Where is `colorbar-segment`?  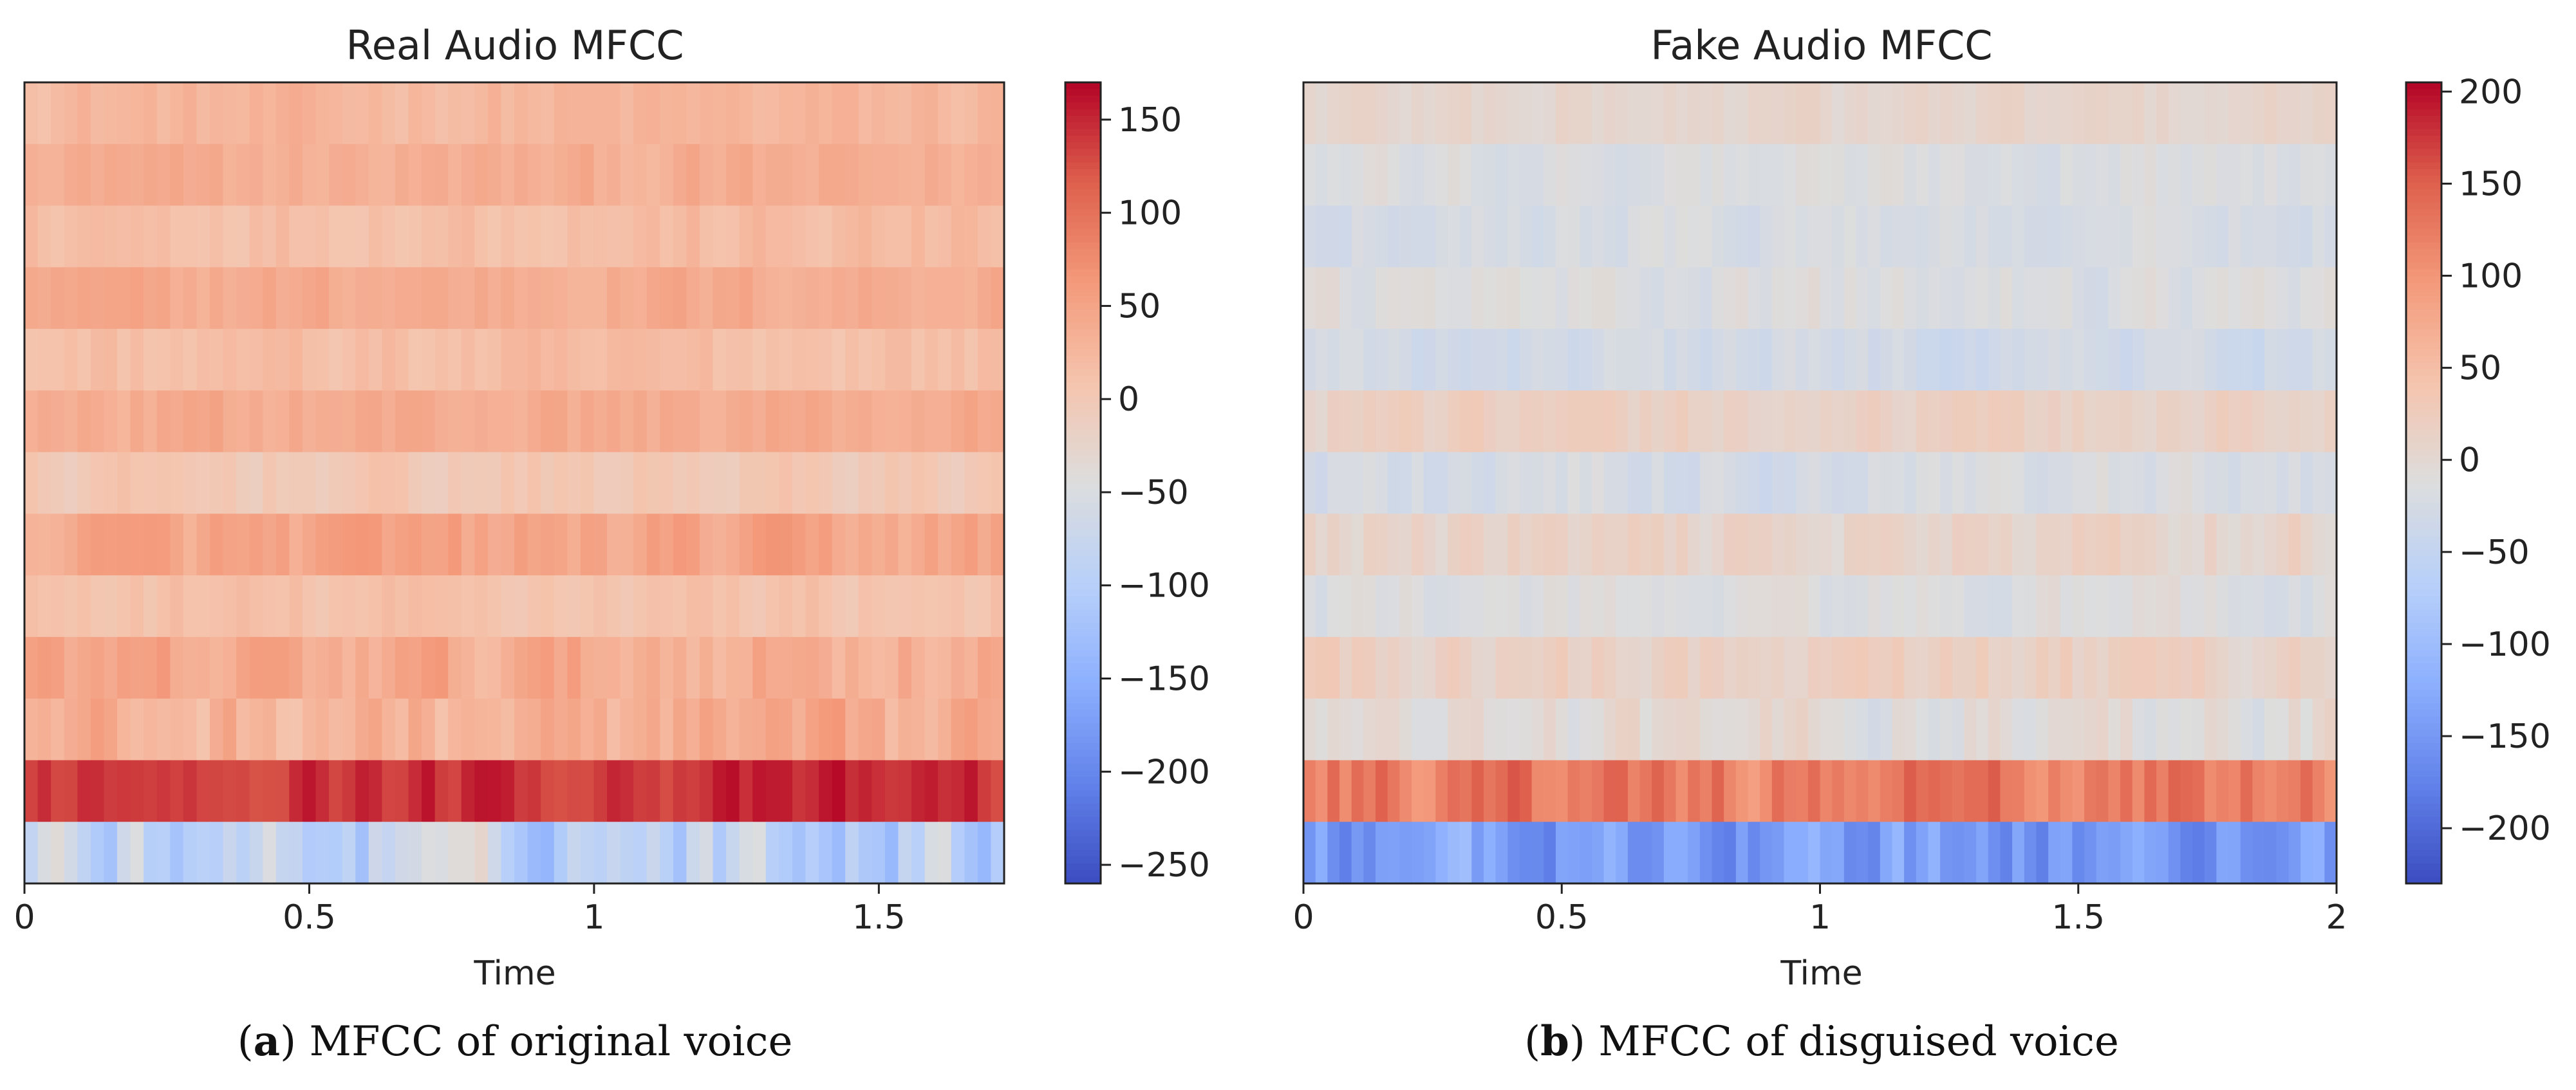 colorbar-segment is located at coordinates (1083, 259).